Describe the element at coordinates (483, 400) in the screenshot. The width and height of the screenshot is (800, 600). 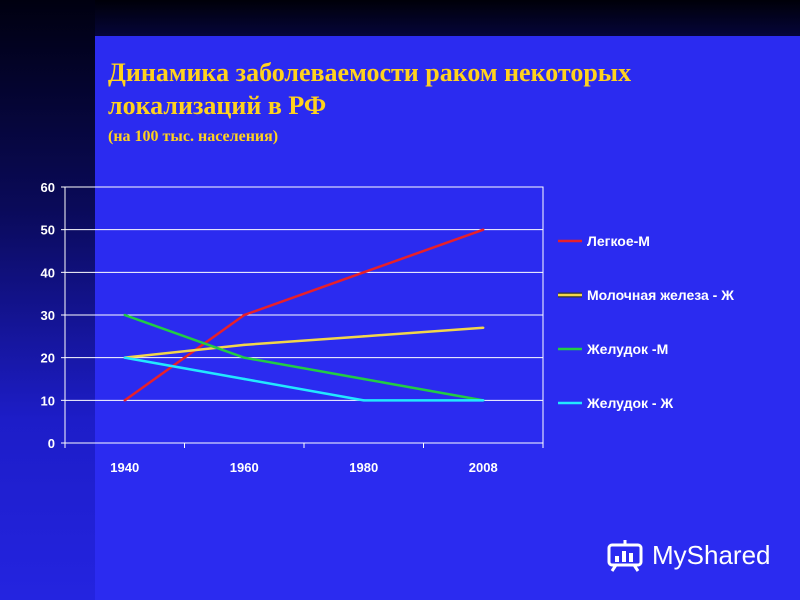
I see `series-4-point-2008` at that location.